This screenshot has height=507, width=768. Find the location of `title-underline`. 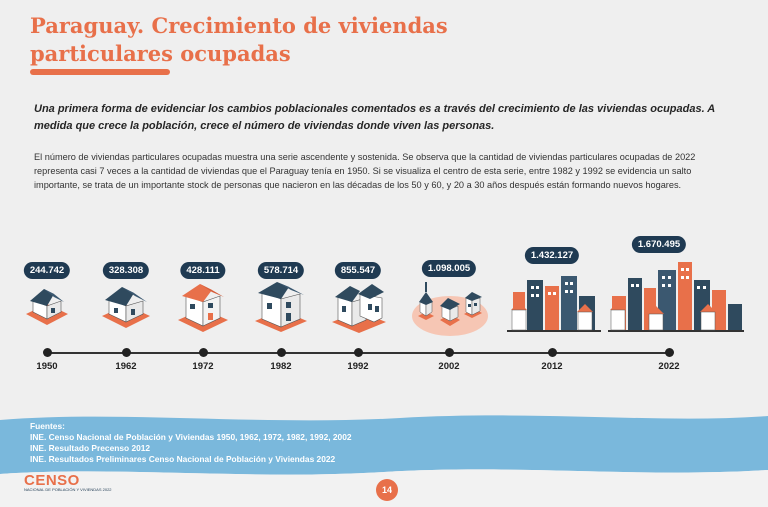

title-underline is located at coordinates (100, 72).